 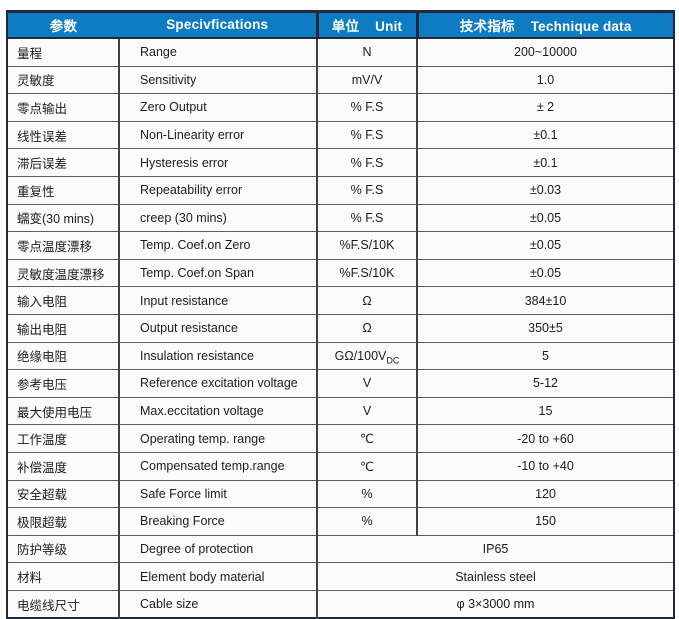 What do you see at coordinates (63, 383) in the screenshot?
I see `param-cn-cell: 参考电压` at bounding box center [63, 383].